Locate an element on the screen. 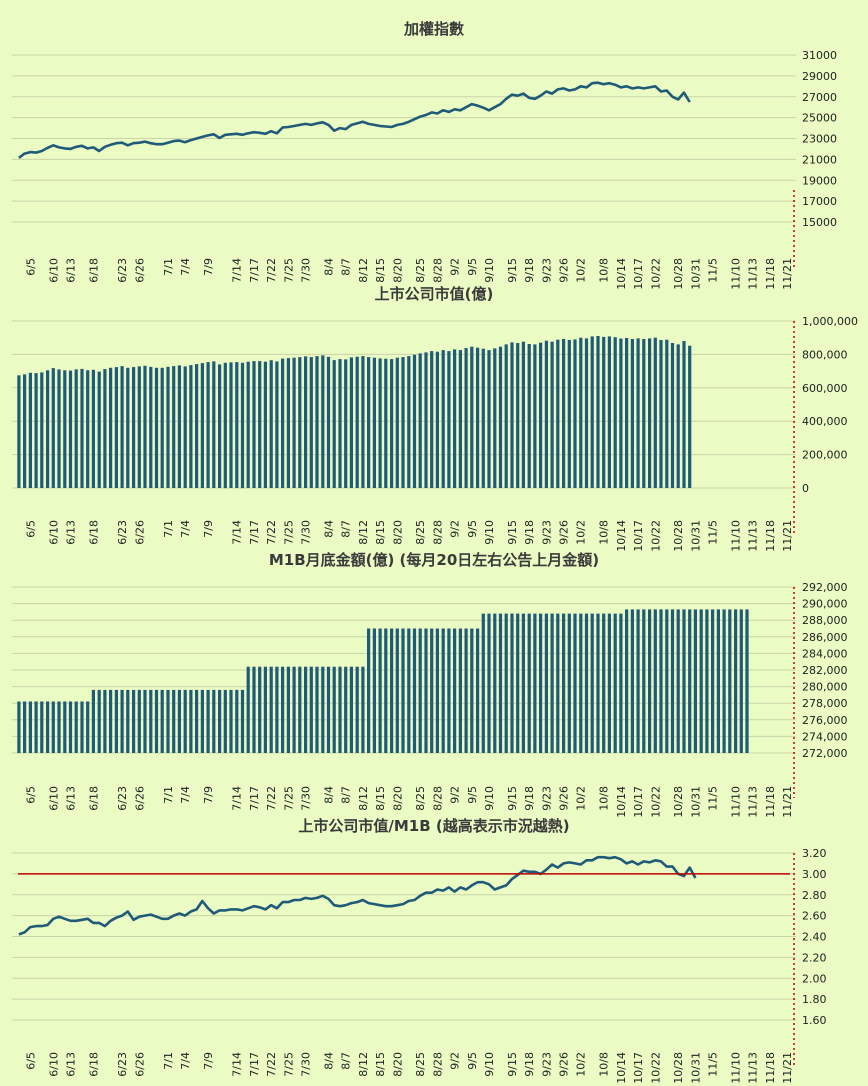  y-tick-label: 288,000 is located at coordinates (825, 620).